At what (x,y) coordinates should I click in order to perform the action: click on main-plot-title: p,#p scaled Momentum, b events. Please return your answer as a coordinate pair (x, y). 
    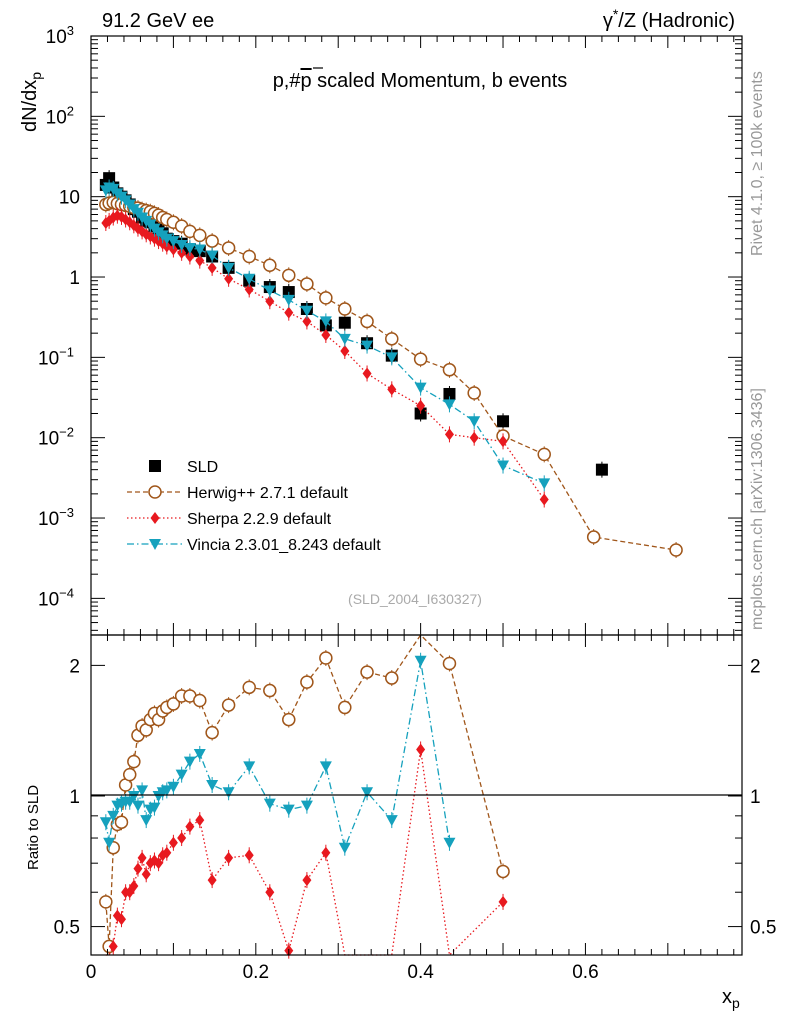
    Looking at the image, I should click on (420, 81).